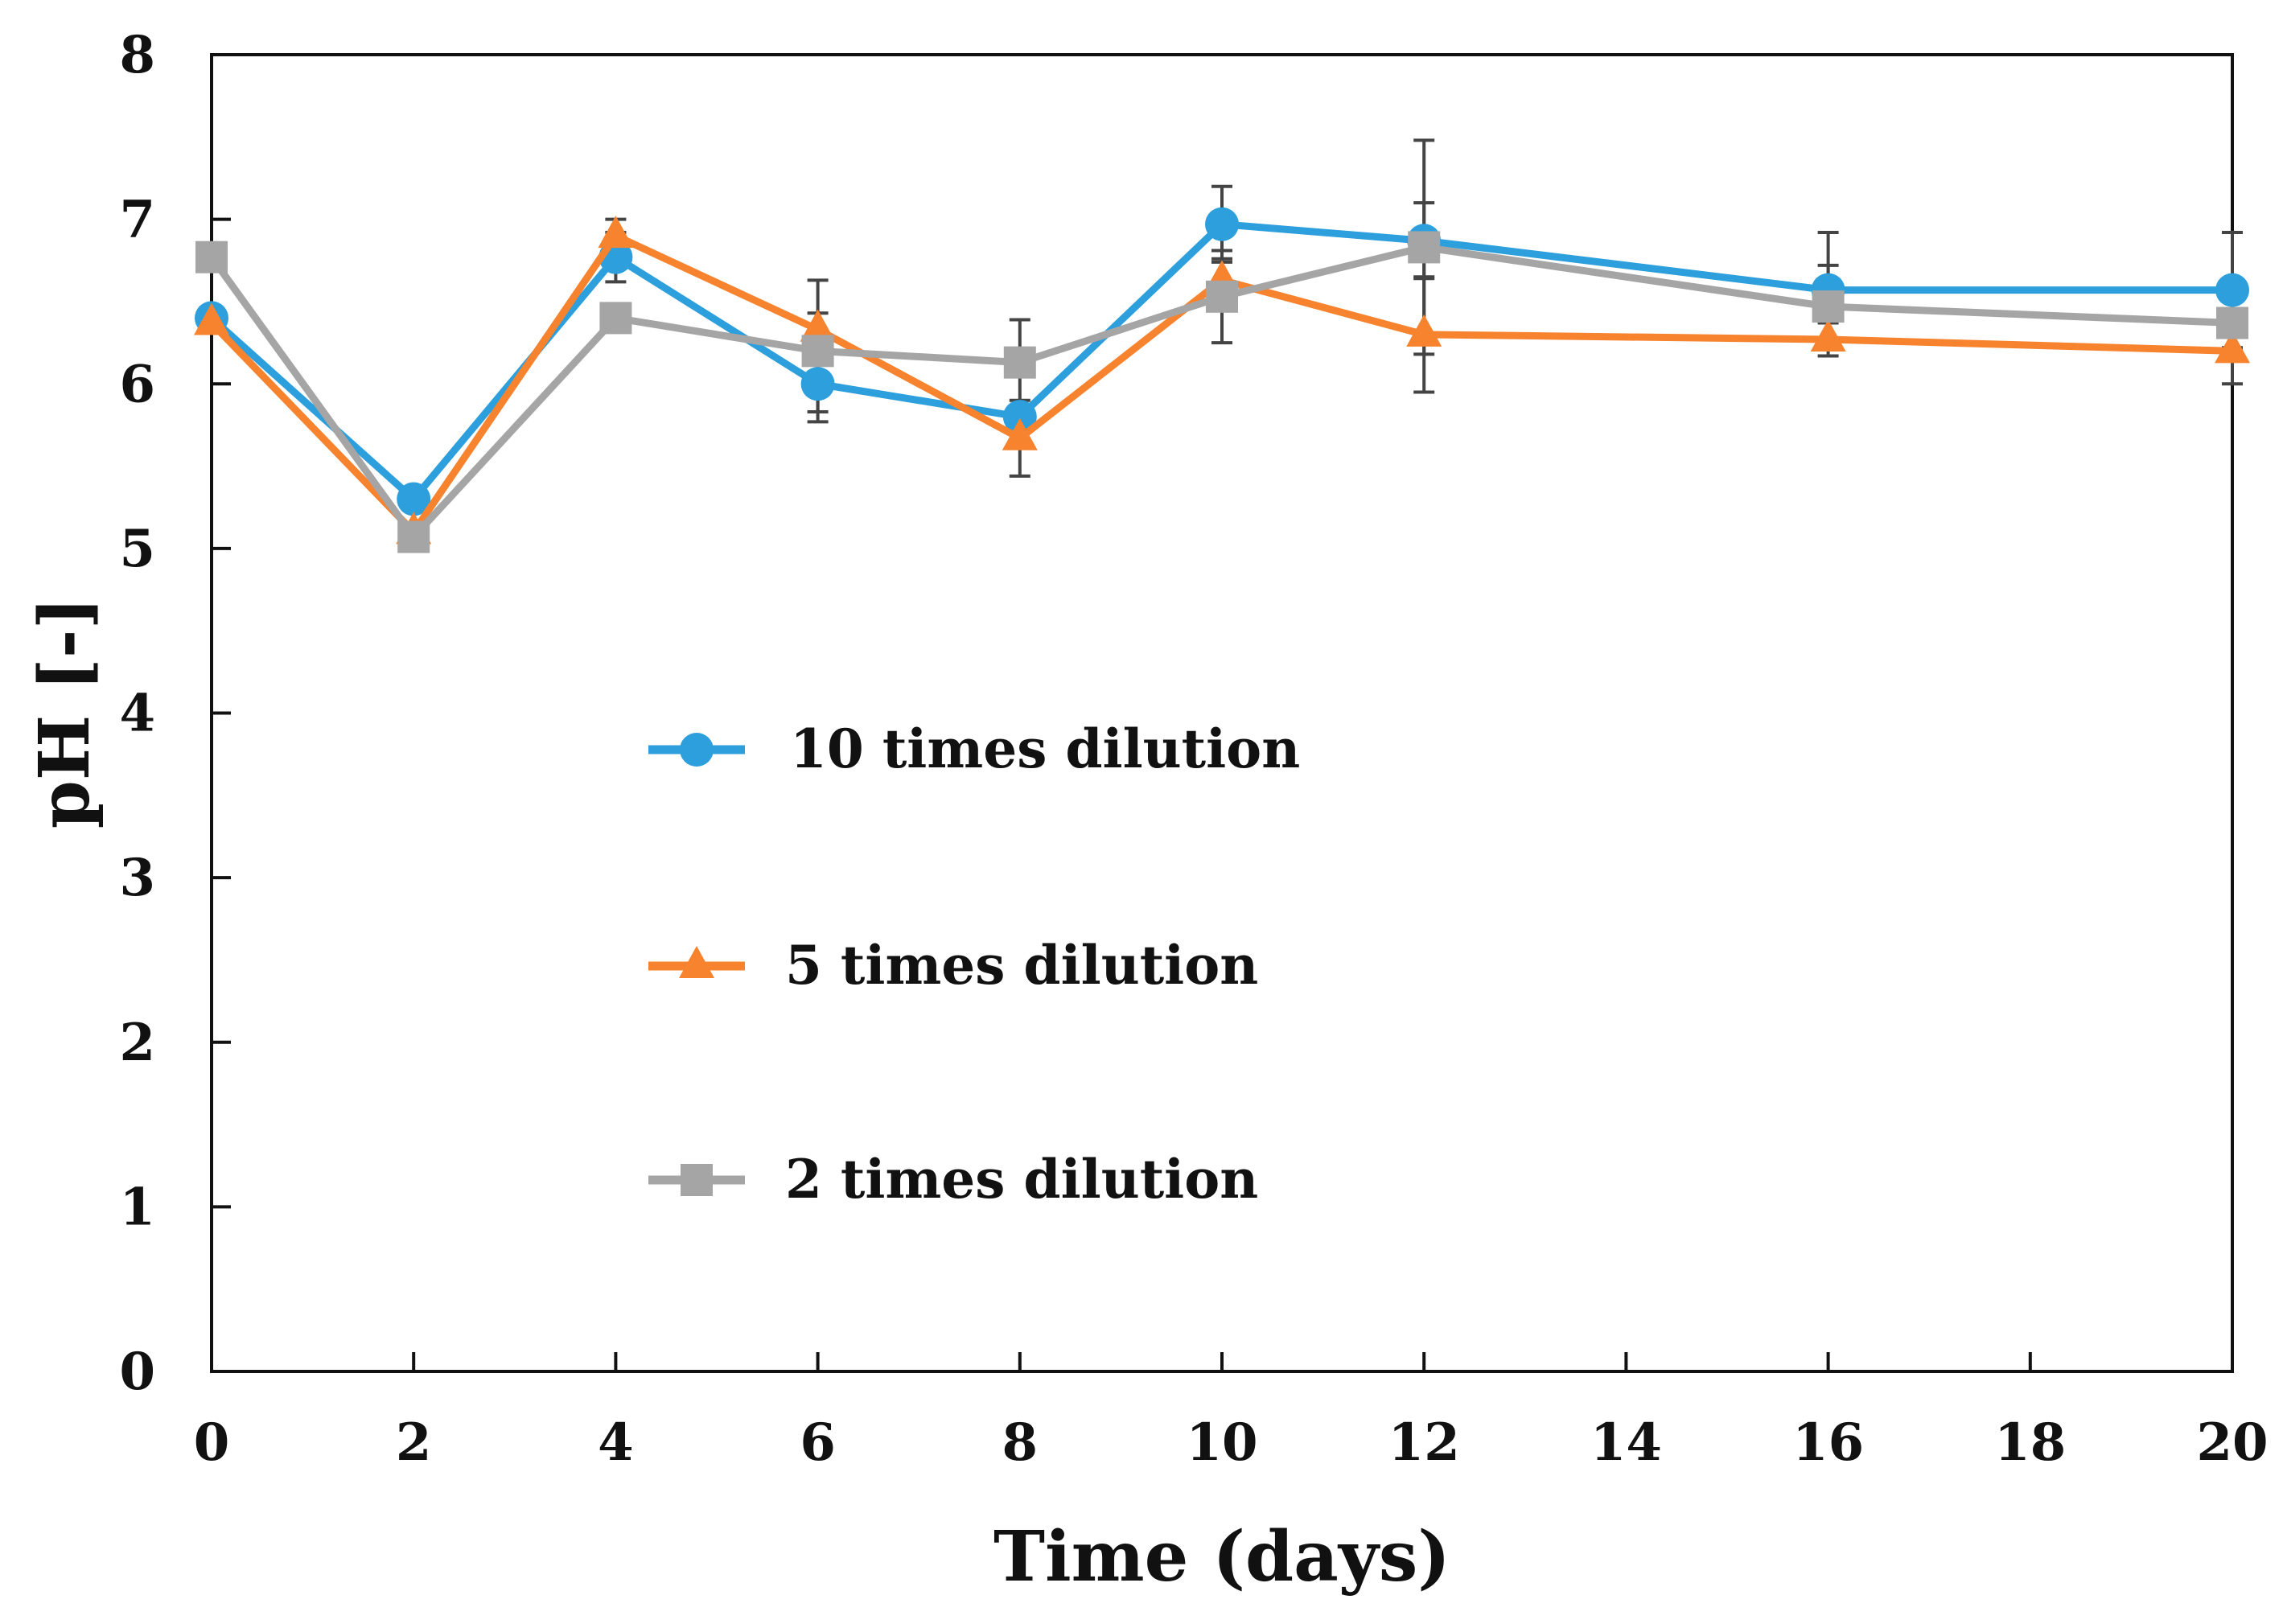 This screenshot has height=1624, width=2283. I want to click on x-tick-label: 4, so click(616, 1442).